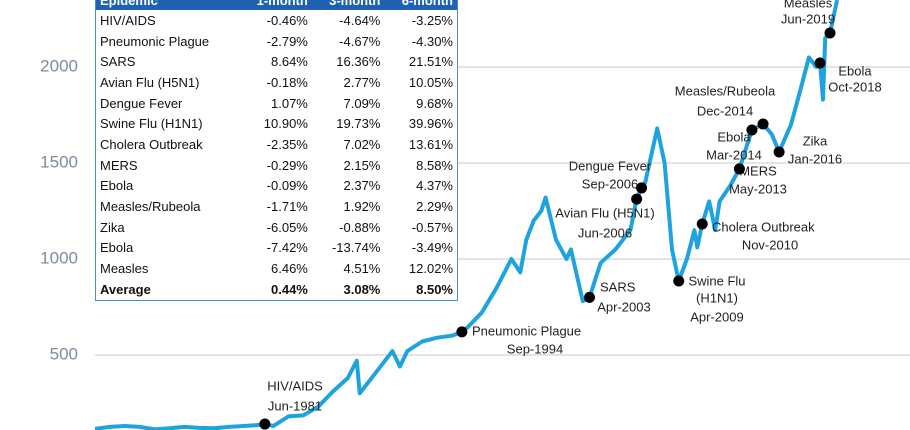 The image size is (910, 430). Describe the element at coordinates (287, 248) in the screenshot. I see `table-cell: -7.42%` at that location.